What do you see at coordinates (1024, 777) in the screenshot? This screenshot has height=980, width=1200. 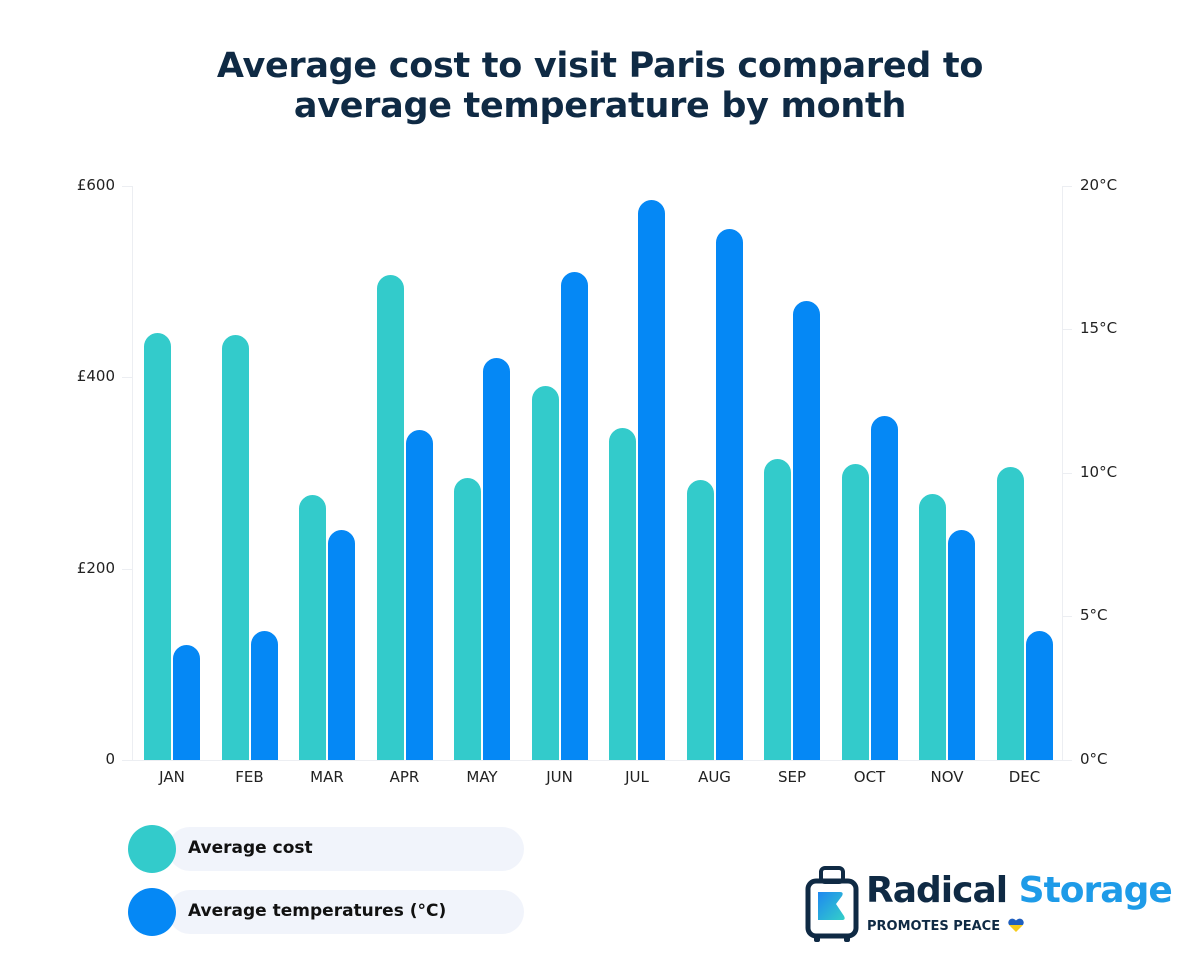 I see `x-axis-label-dec: DEC` at bounding box center [1024, 777].